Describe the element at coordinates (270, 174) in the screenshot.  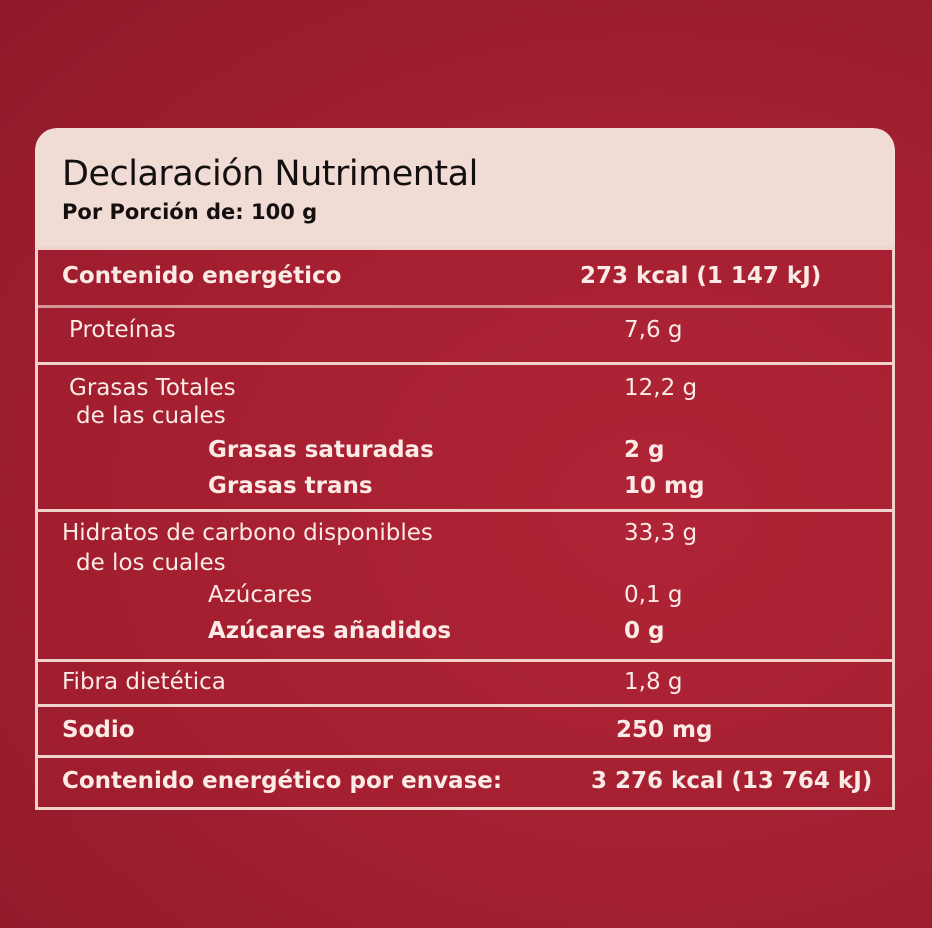
I see `label-title: Declaración Nutrimental` at that location.